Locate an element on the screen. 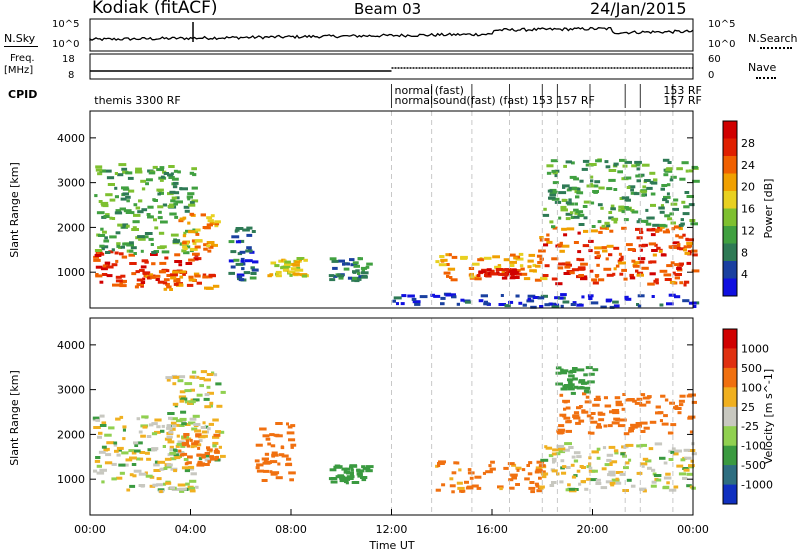  freq-tick-bottom: 8 is located at coordinates (71, 75).